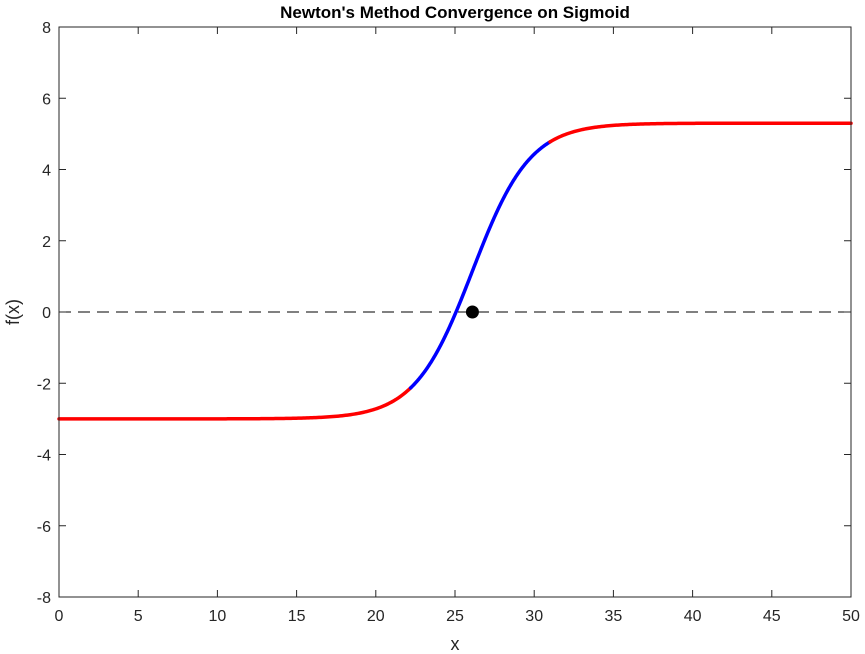 The width and height of the screenshot is (865, 654). I want to click on x-tick-label: 0, so click(59, 616).